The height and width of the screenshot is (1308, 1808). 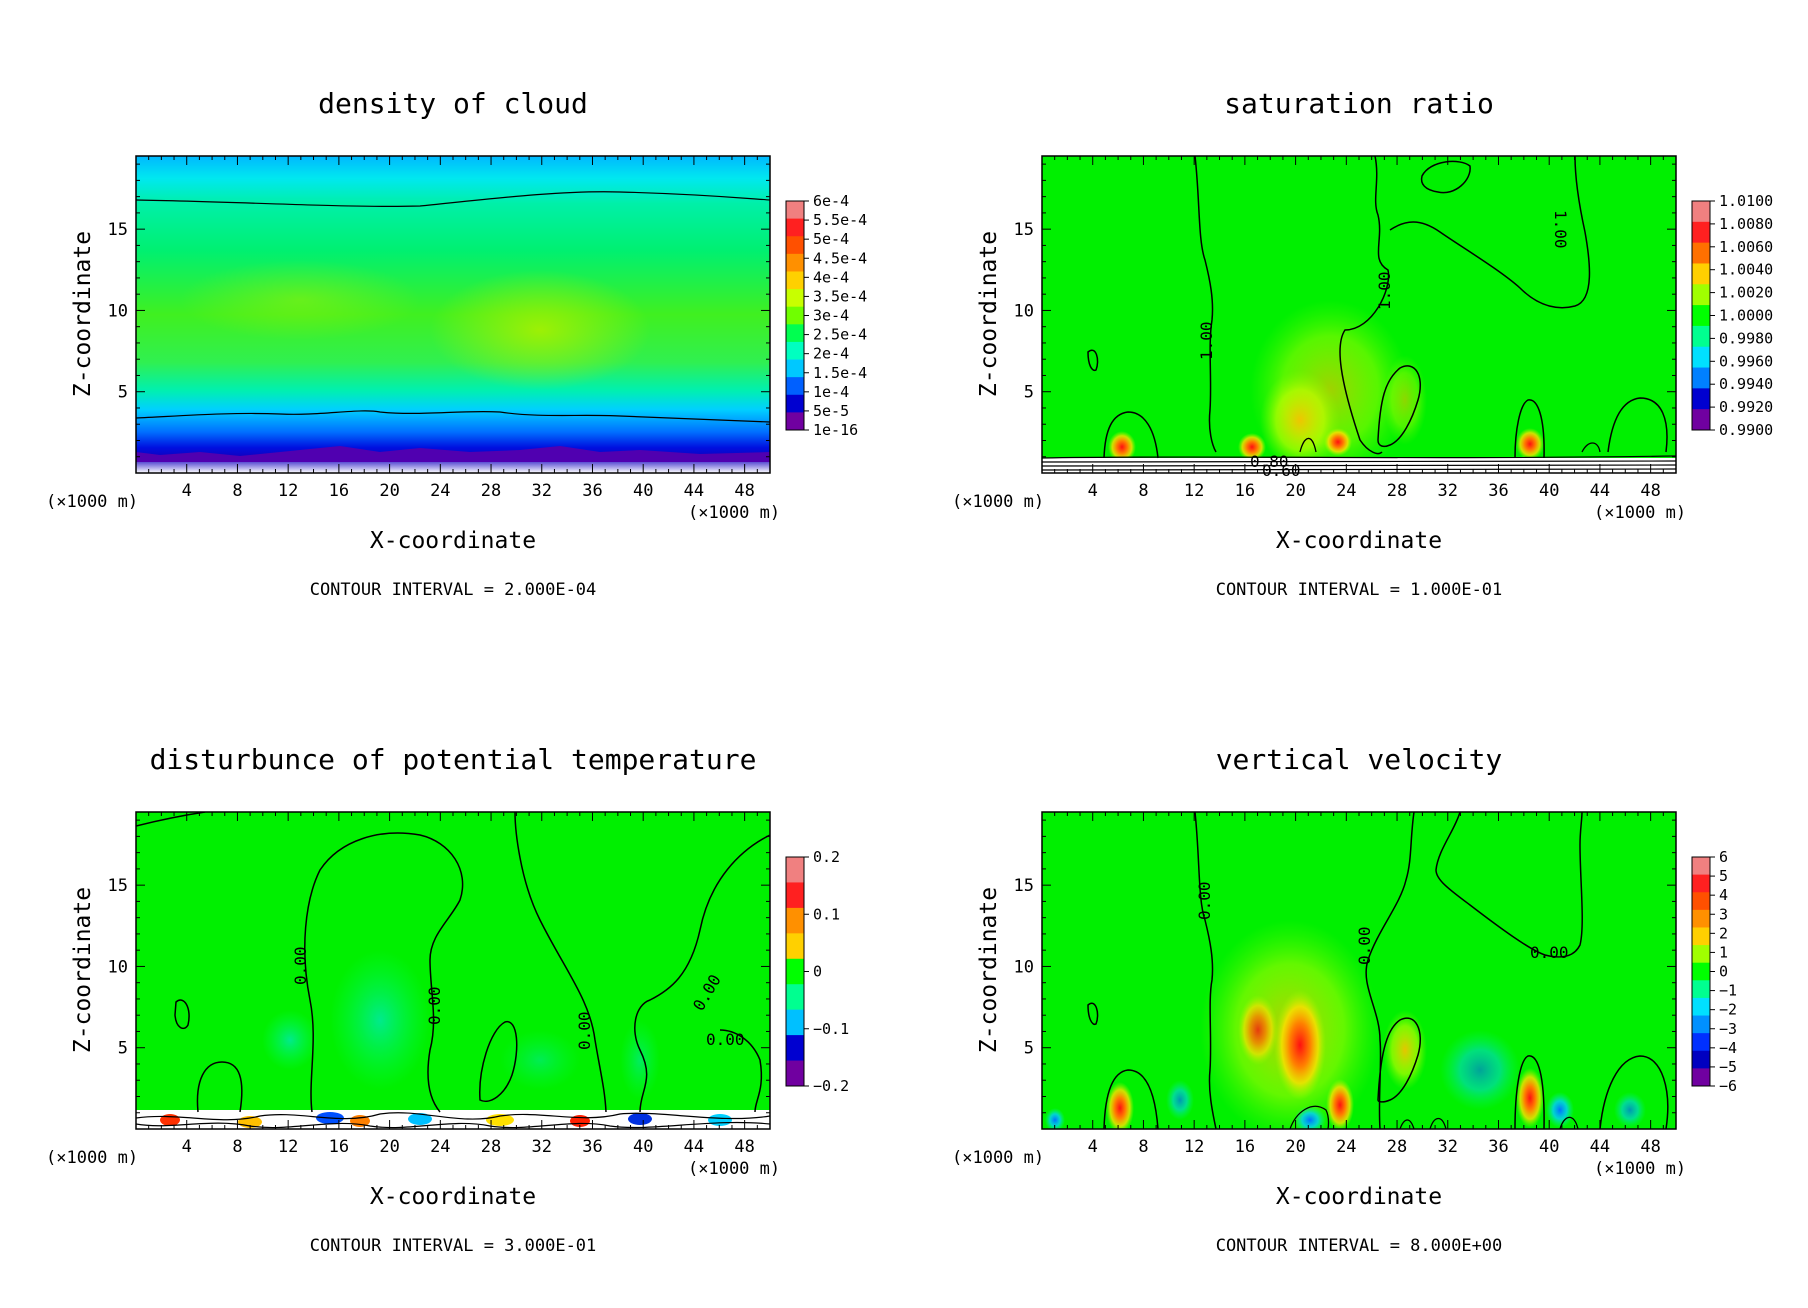 What do you see at coordinates (118, 886) in the screenshot?
I see `y-tick-label: 15` at bounding box center [118, 886].